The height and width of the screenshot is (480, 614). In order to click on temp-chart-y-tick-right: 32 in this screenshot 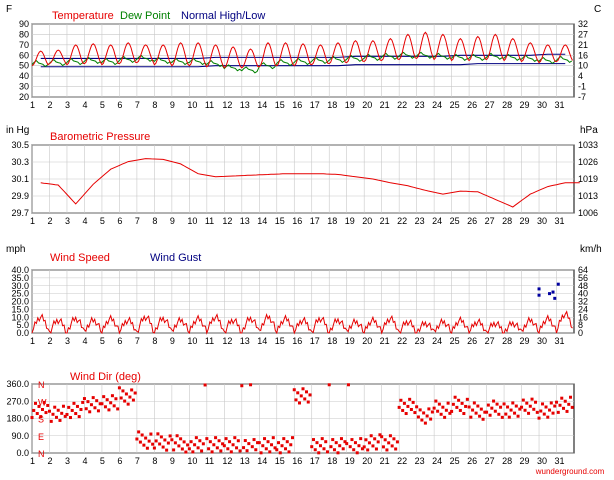, I will do `click(583, 24)`.